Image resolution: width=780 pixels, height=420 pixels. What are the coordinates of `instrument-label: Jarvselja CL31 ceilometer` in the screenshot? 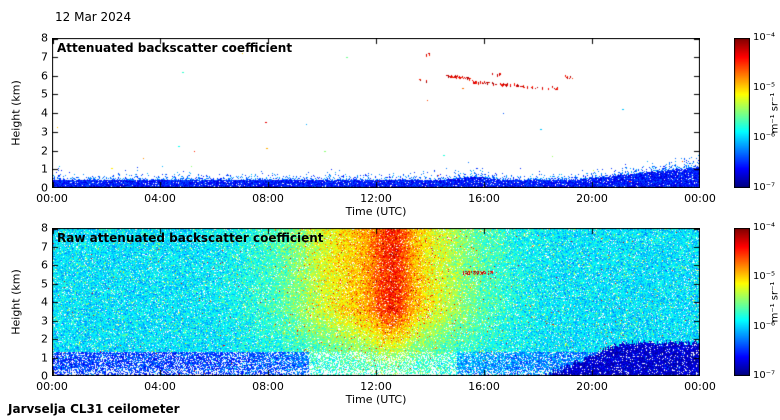 It's located at (94, 409).